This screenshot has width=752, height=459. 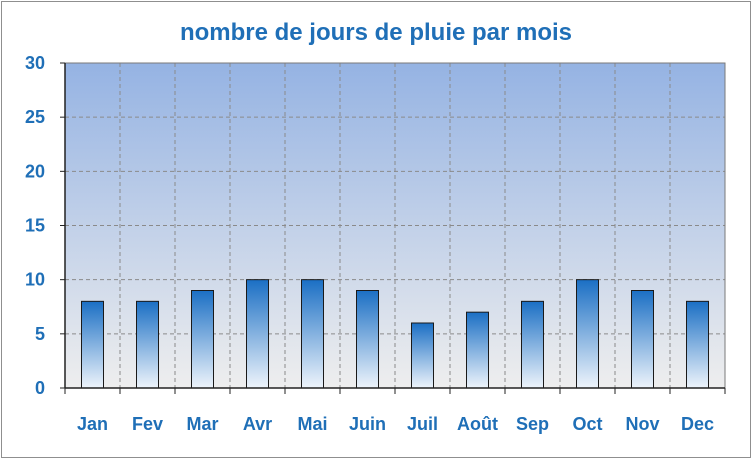 I want to click on bar-dec, so click(x=697, y=344).